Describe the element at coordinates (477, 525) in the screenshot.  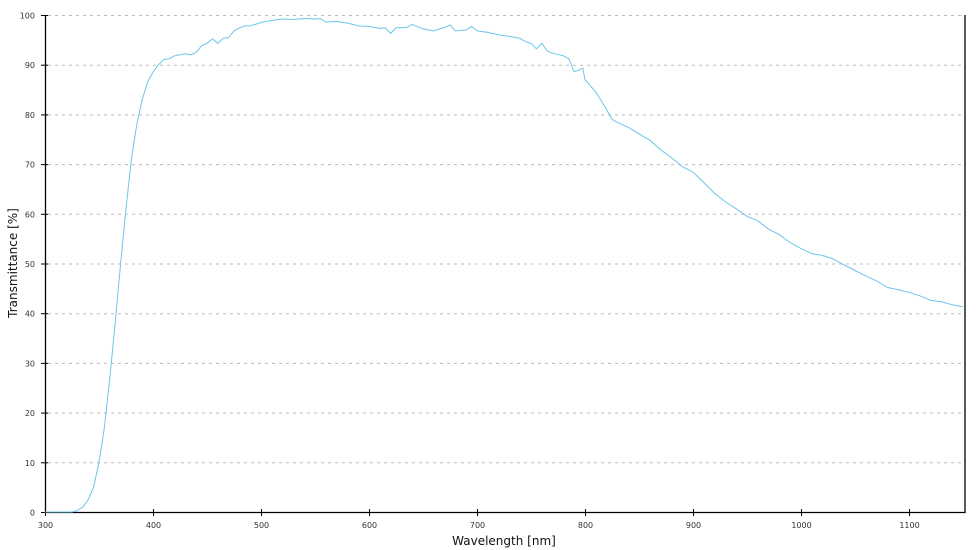
I see `x-tick-label: 700` at that location.